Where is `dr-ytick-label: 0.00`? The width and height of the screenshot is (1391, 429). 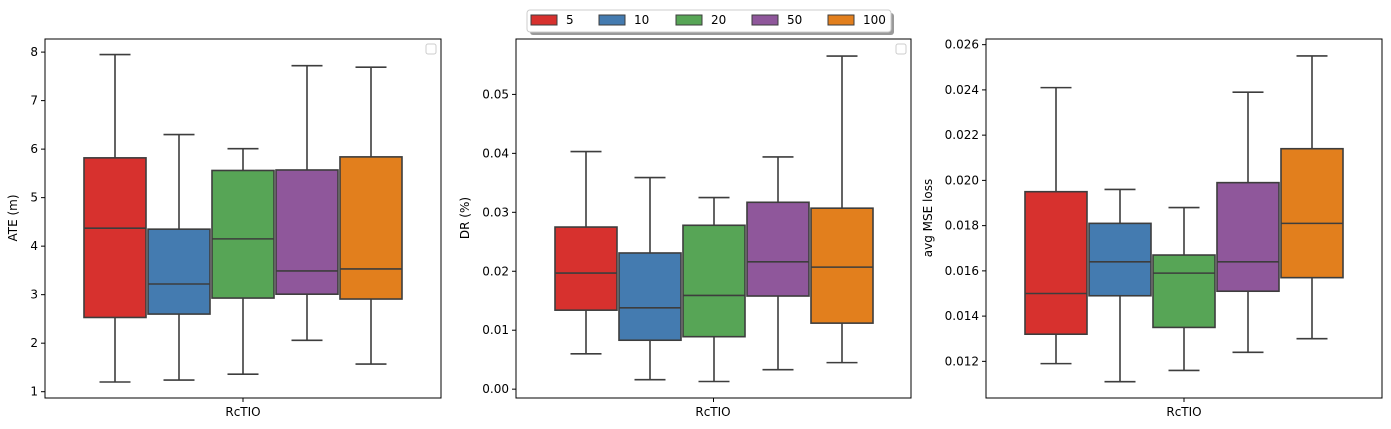
dr-ytick-label: 0.00 is located at coordinates (495, 389).